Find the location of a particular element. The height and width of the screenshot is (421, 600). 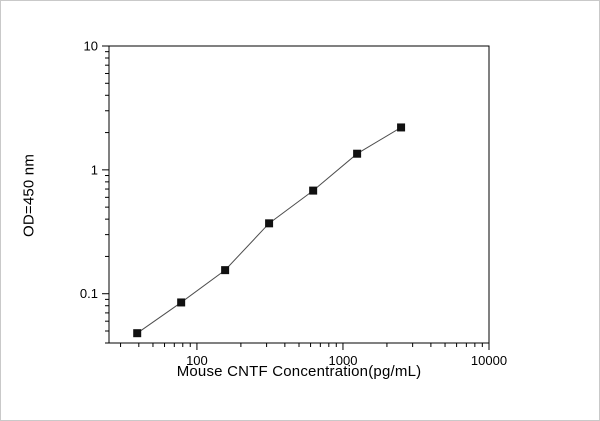

svg-text: 1 is located at coordinates (94, 169).